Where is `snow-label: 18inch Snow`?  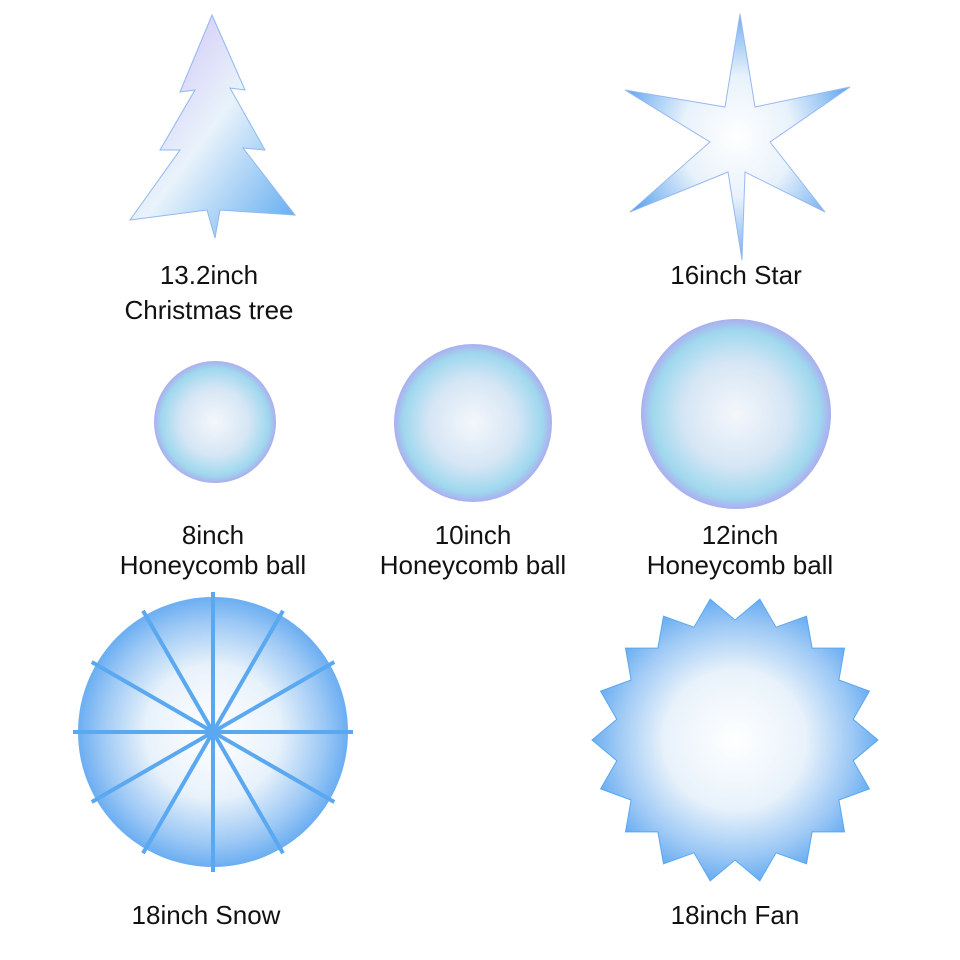
snow-label: 18inch Snow is located at coordinates (206, 915).